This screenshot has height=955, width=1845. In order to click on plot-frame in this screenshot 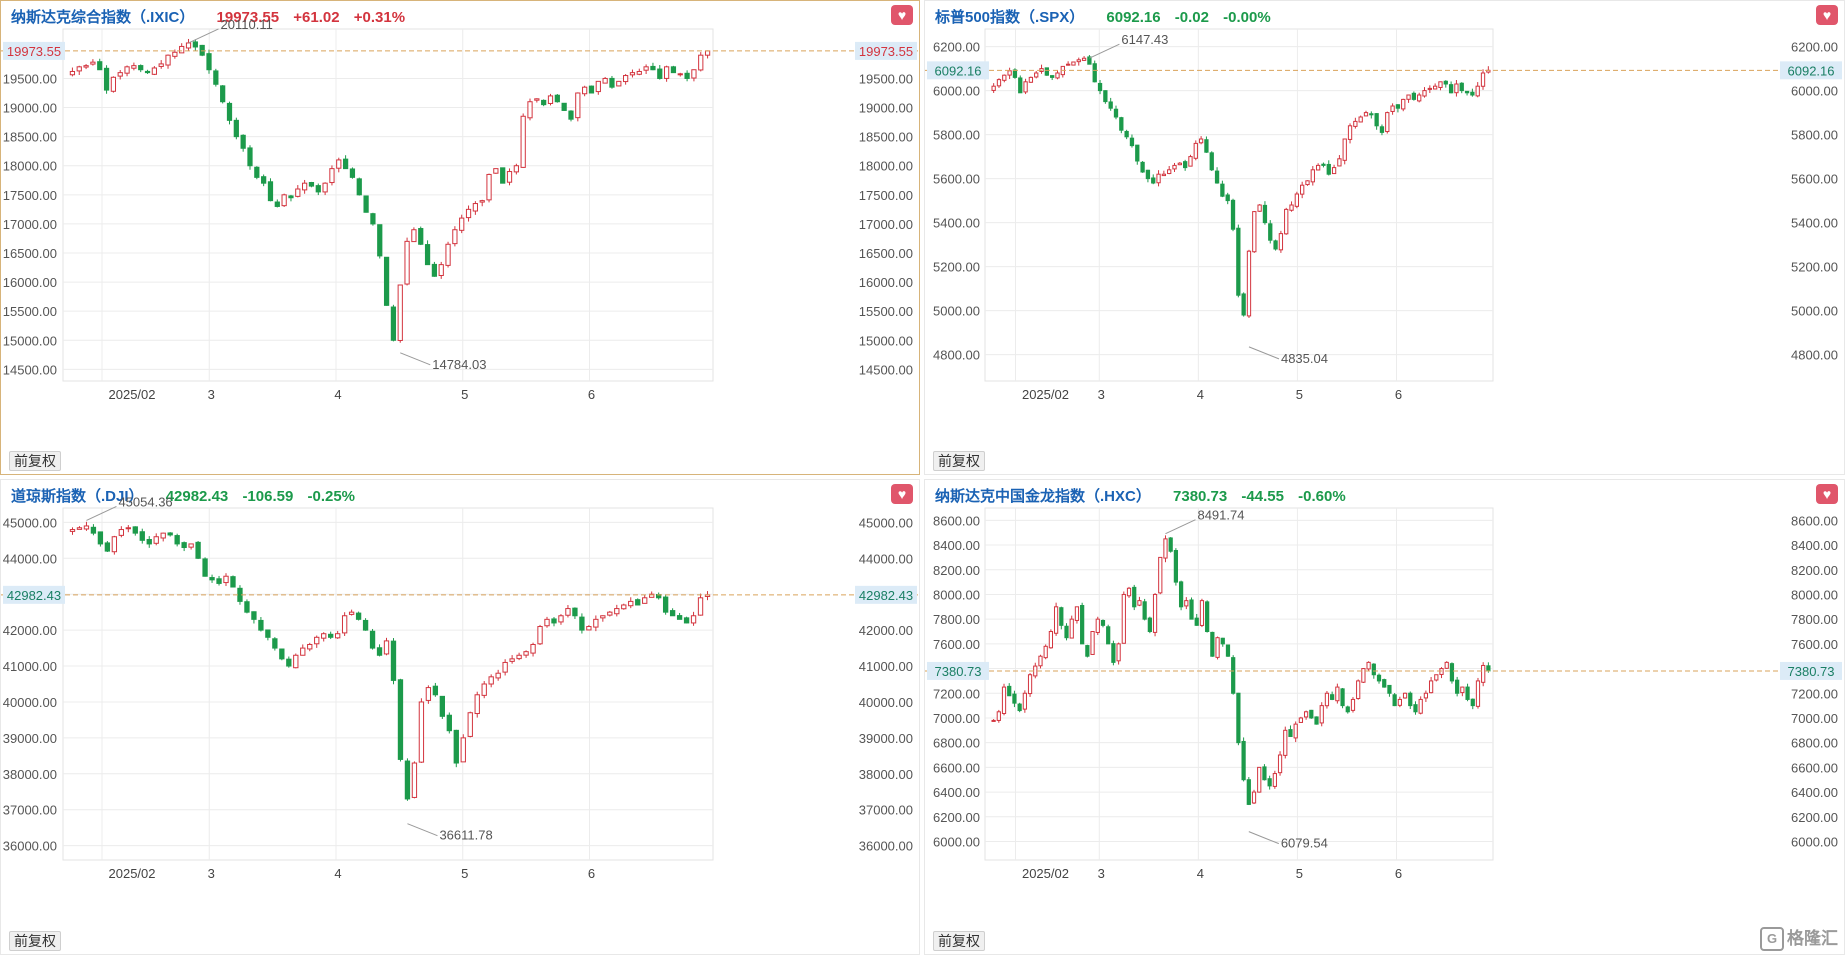, I will do `click(388, 205)`.